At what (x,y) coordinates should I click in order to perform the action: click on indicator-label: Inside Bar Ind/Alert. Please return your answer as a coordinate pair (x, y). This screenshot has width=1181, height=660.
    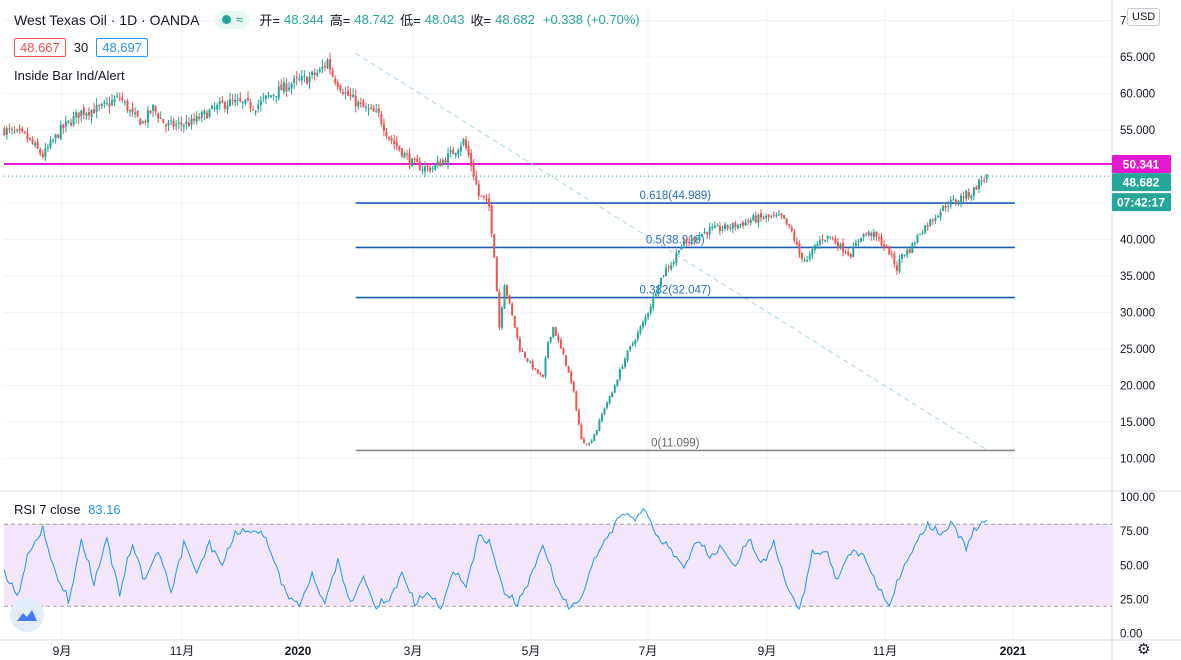
    Looking at the image, I should click on (69, 75).